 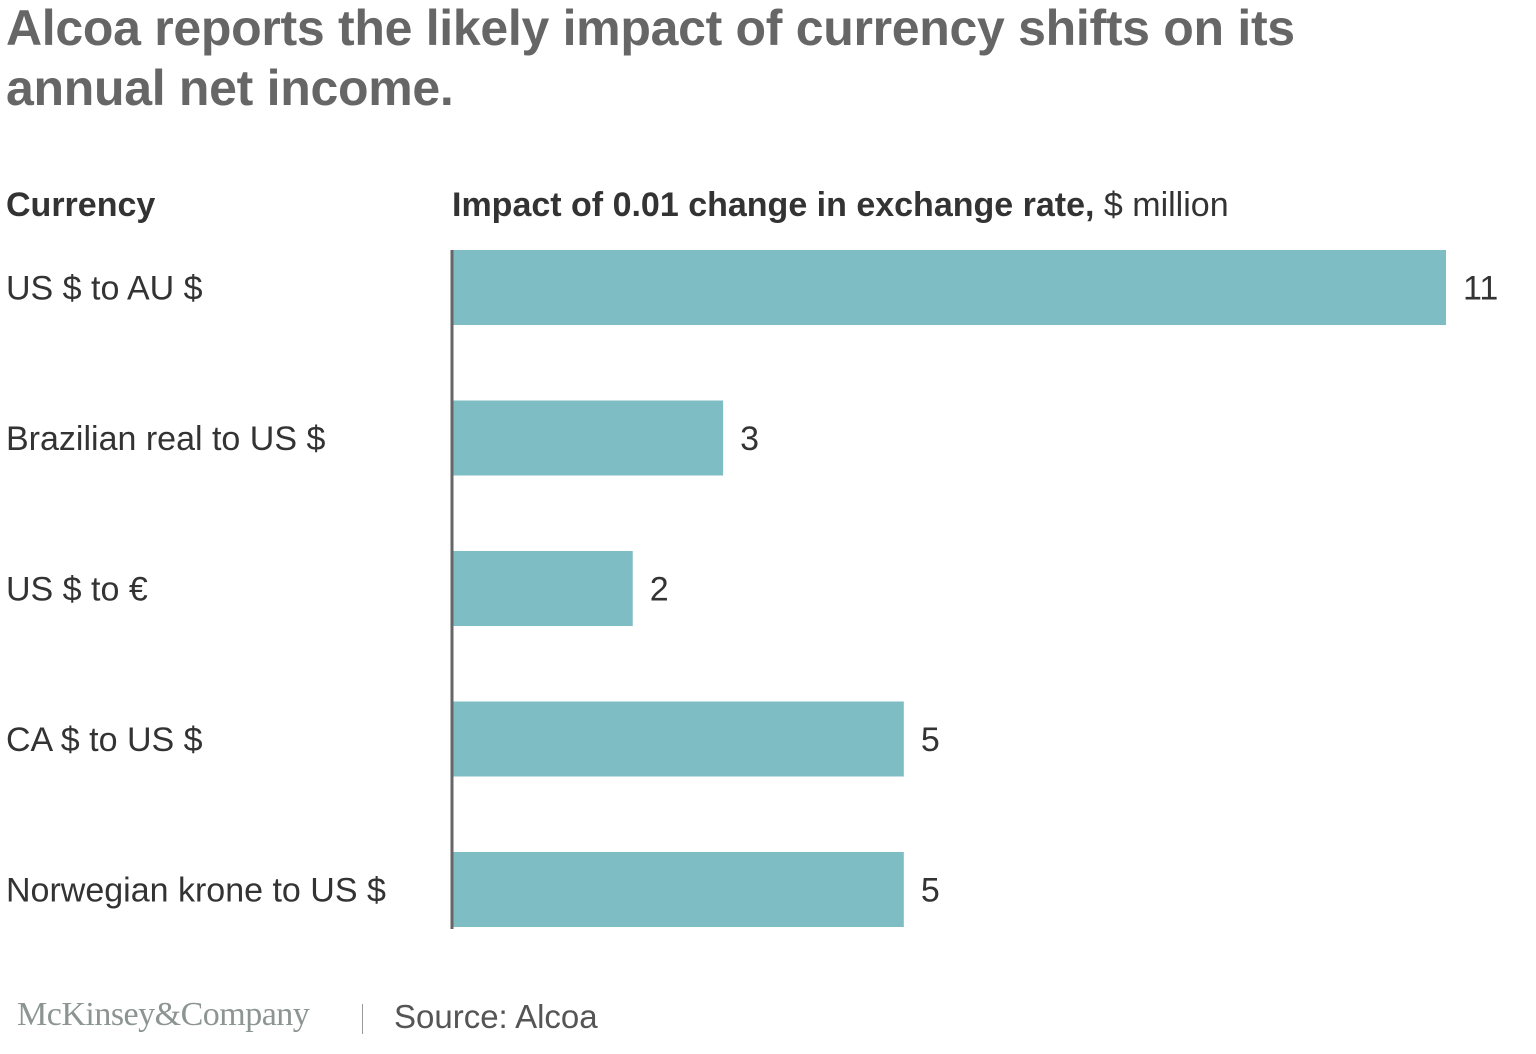 What do you see at coordinates (773, 205) in the screenshot?
I see `value-axis-title-bold: Impact of 0.01 change in exchange rate,` at bounding box center [773, 205].